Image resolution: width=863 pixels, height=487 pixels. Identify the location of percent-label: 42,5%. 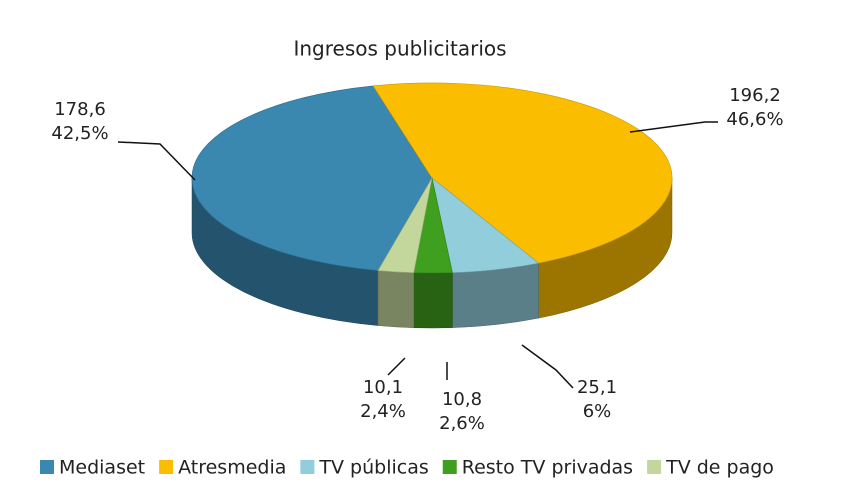
(79, 133).